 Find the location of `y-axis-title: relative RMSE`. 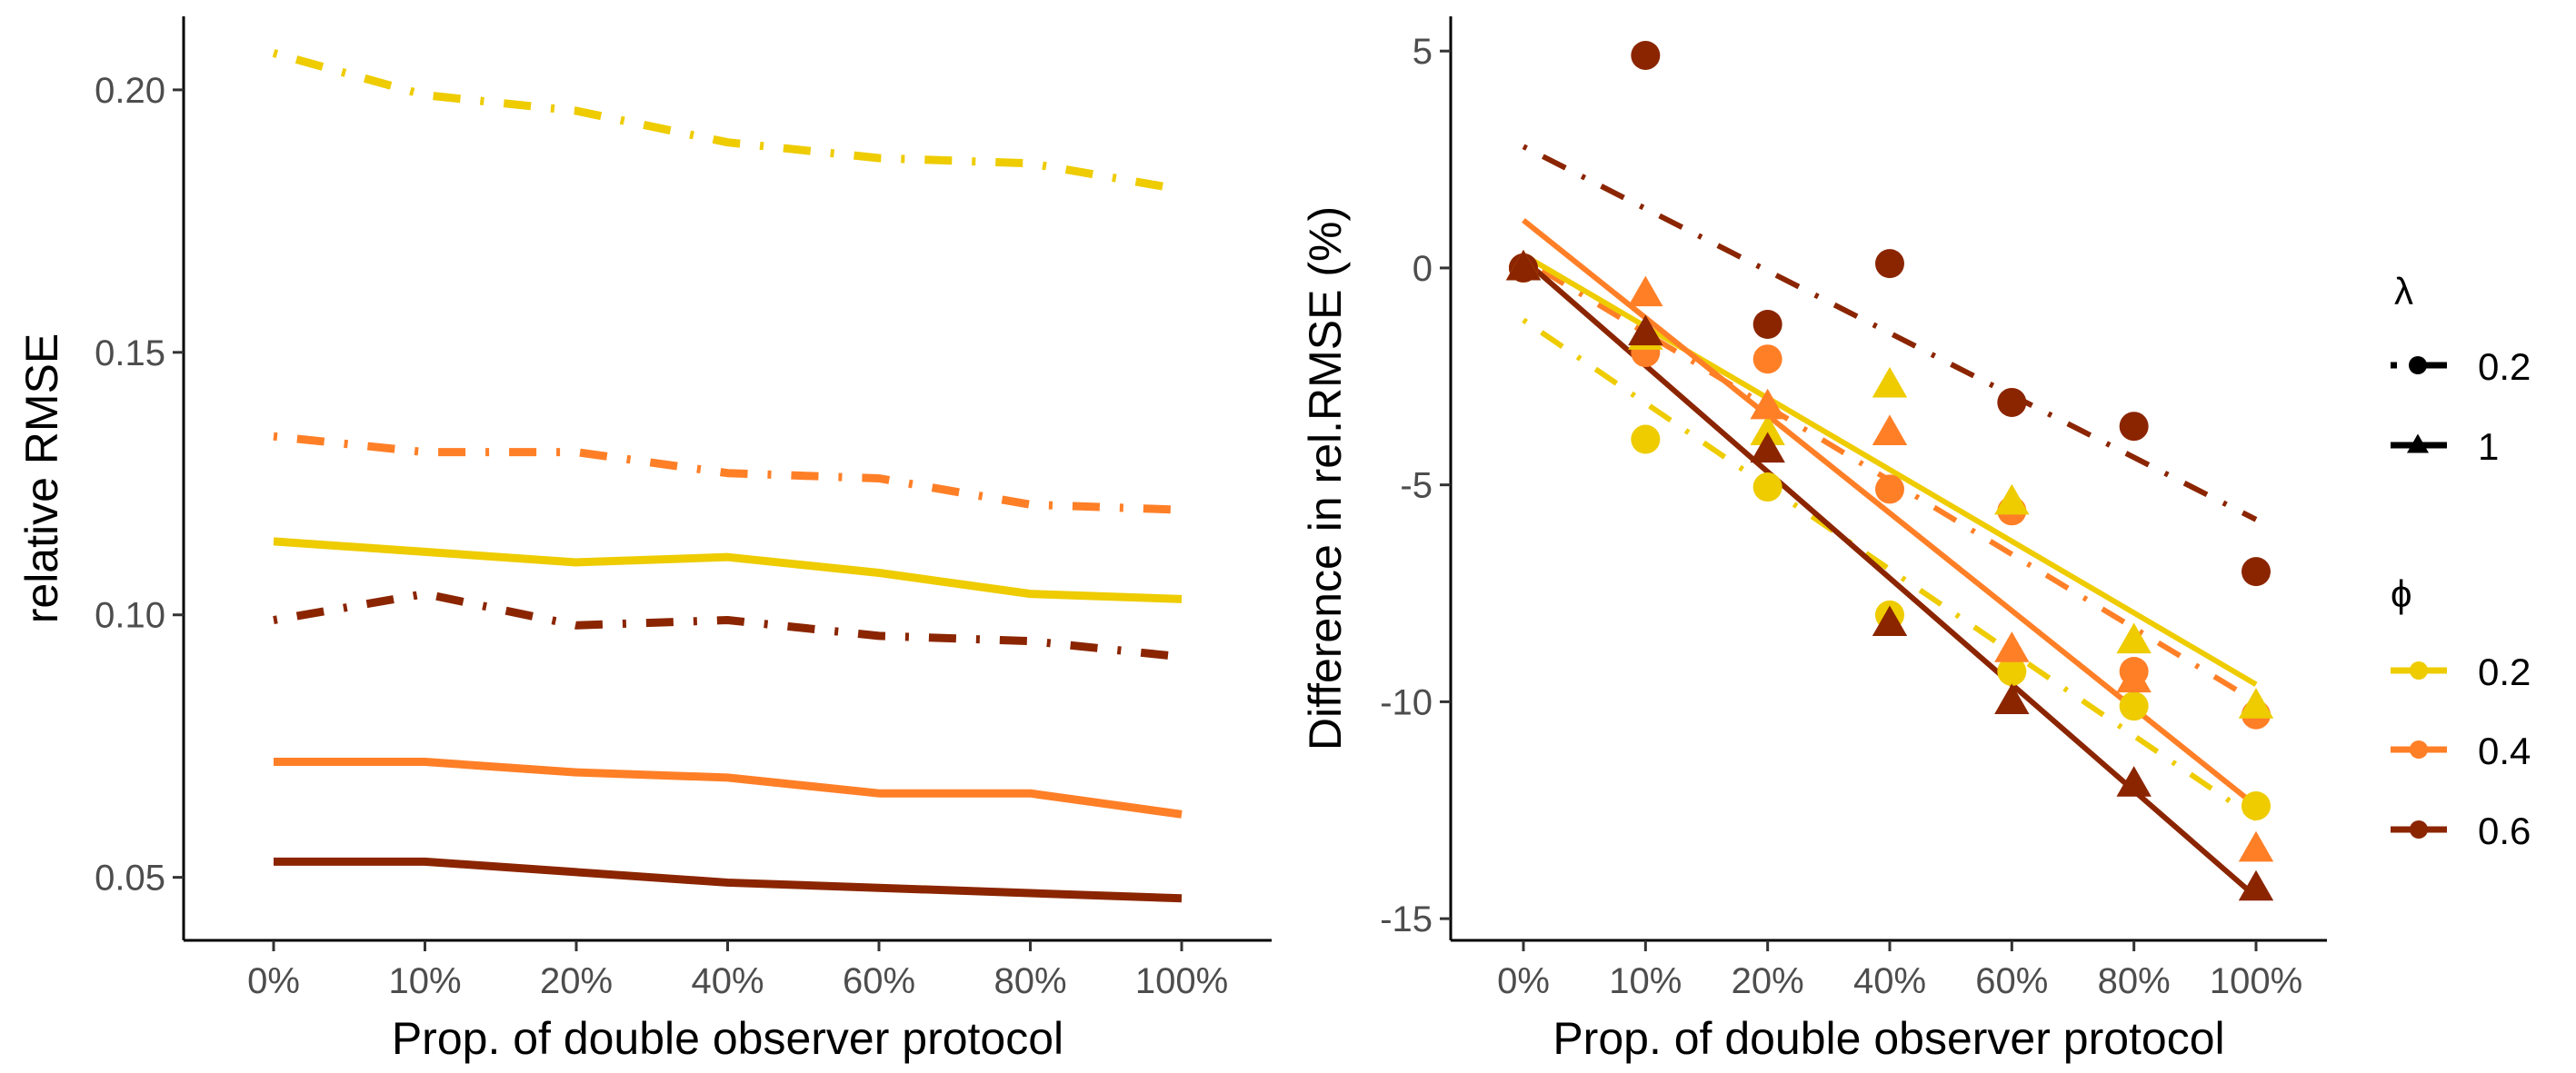

y-axis-title: relative RMSE is located at coordinates (41, 478).